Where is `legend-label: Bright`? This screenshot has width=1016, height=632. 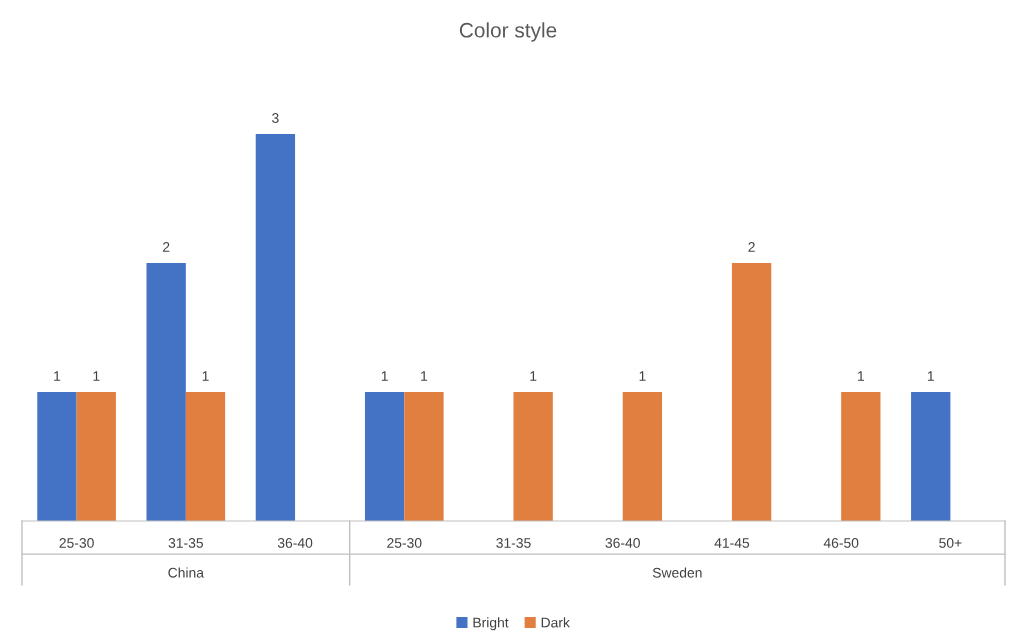 legend-label: Bright is located at coordinates (491, 624).